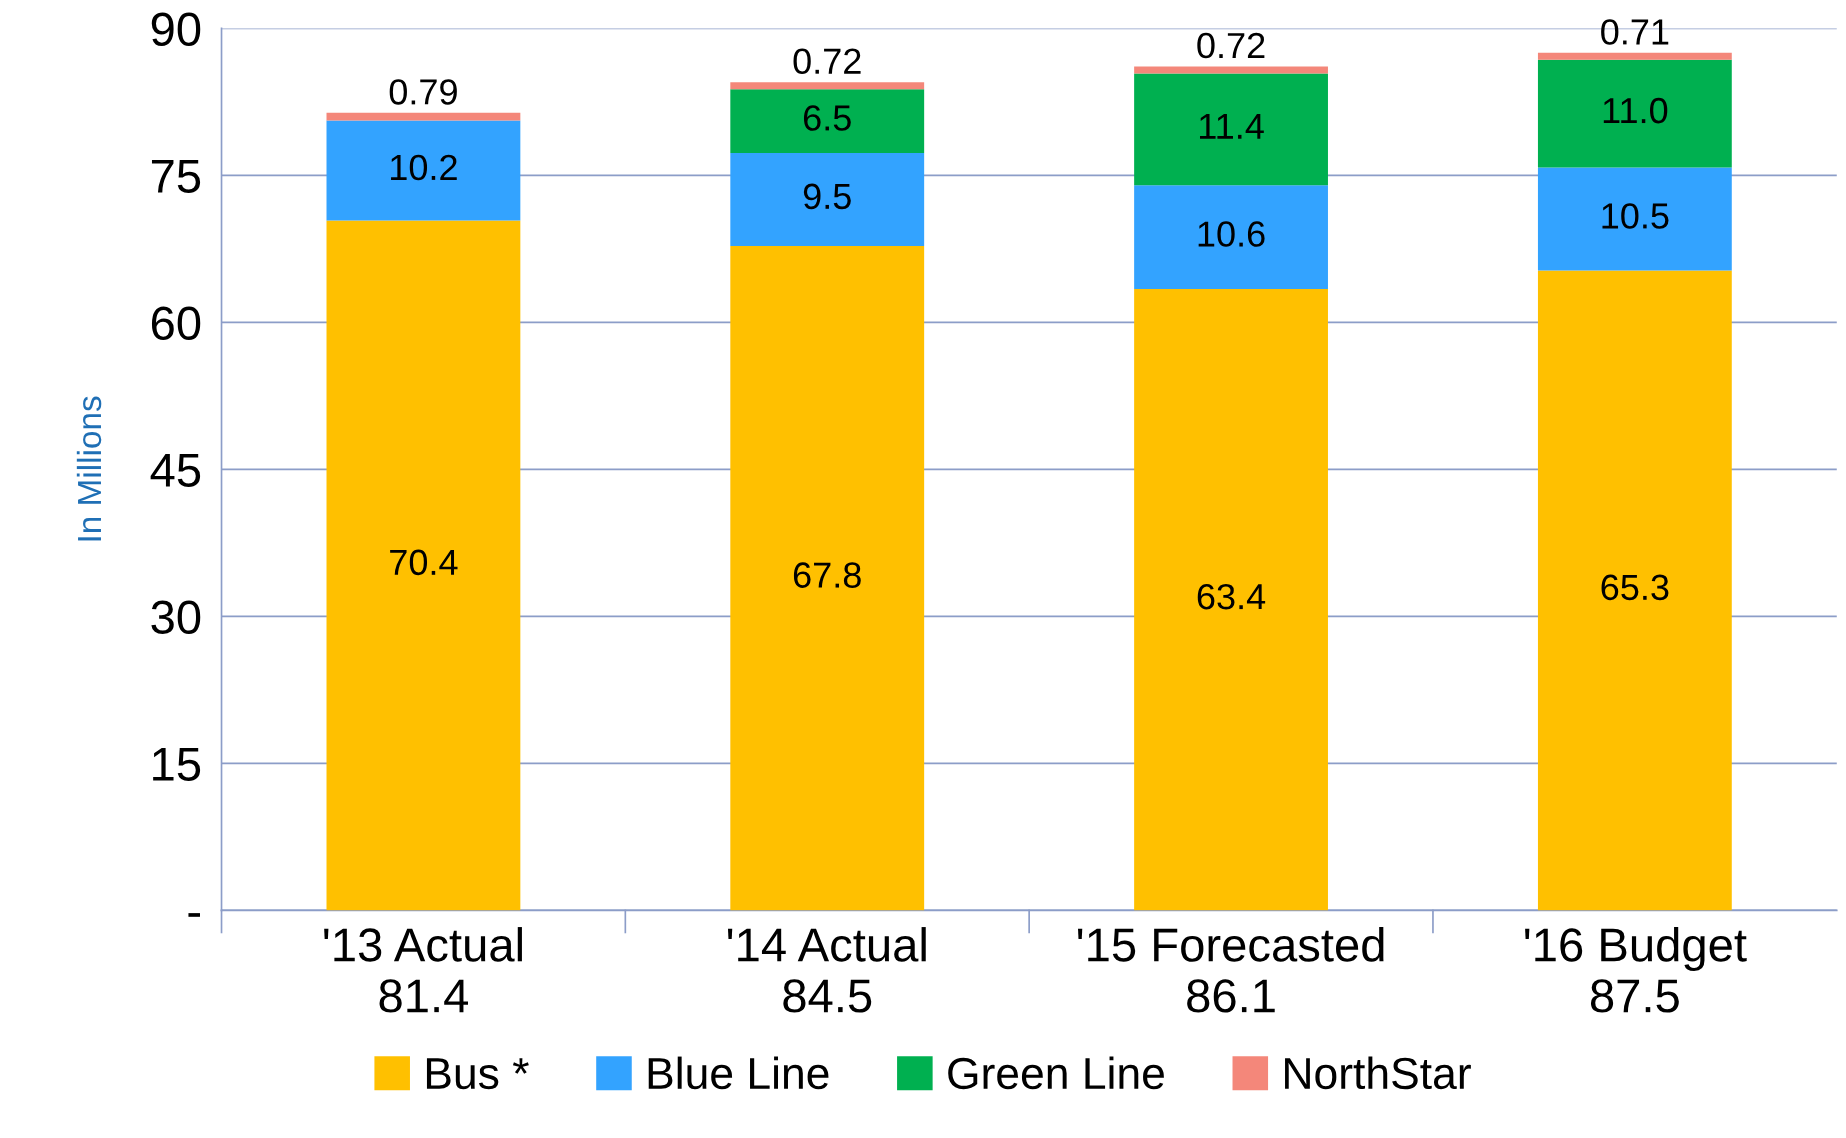  I want to click on data-label: 10.6, so click(1231, 234).